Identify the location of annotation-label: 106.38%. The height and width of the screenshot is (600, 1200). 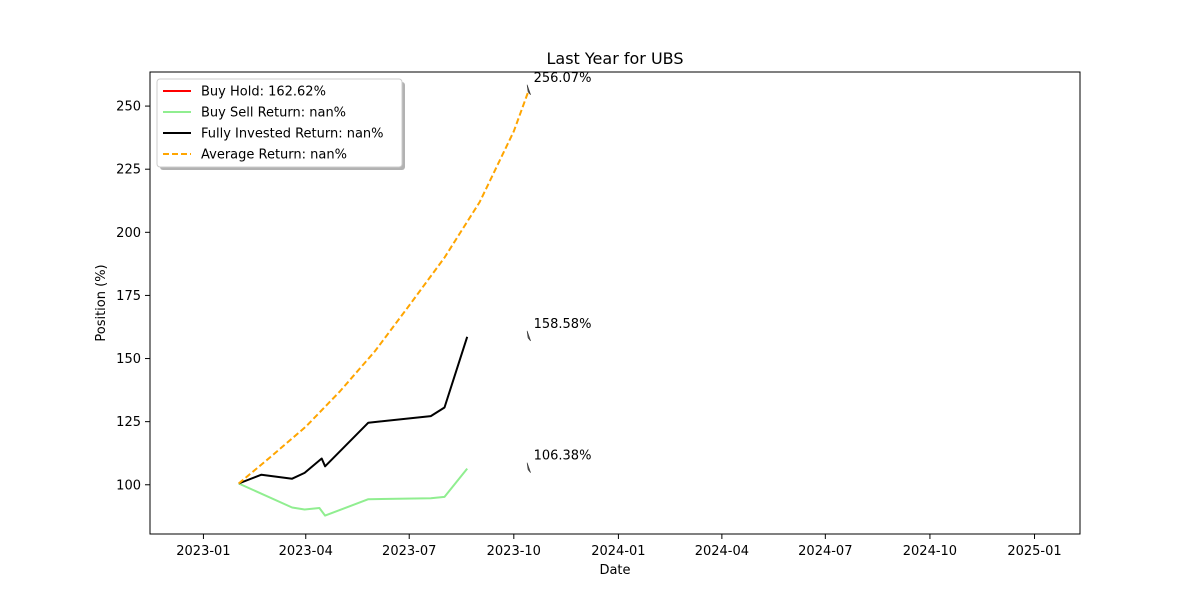
(563, 456).